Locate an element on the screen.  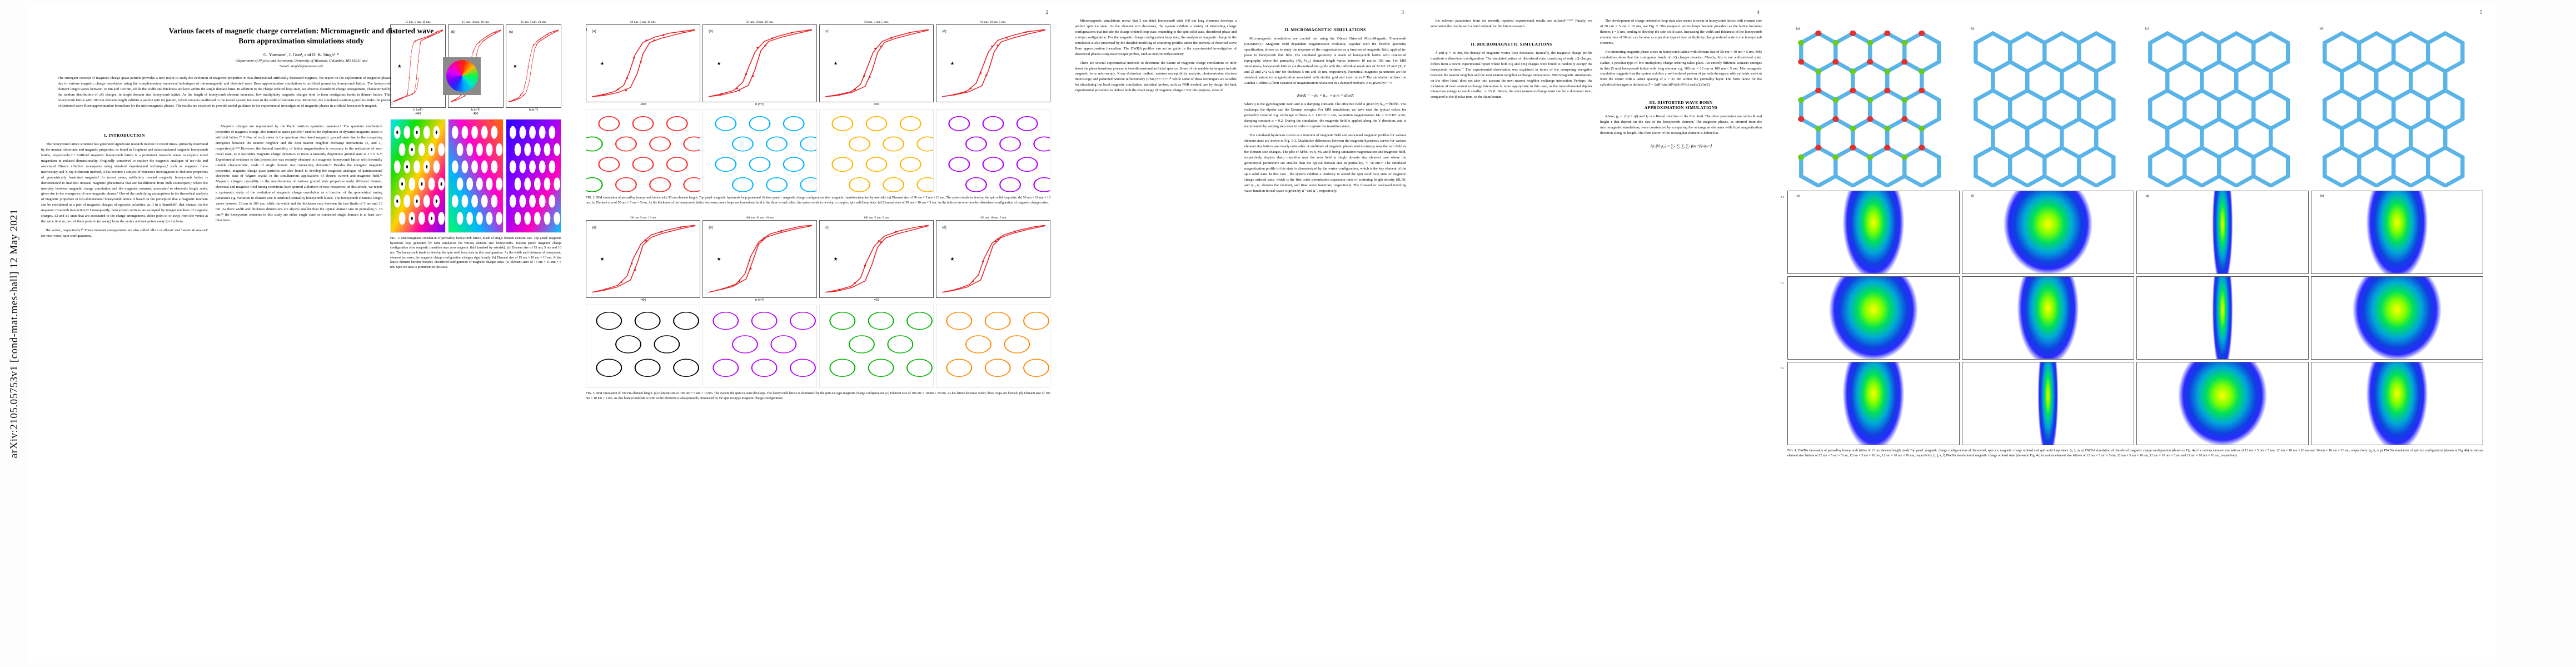
section-micromagnetic-heading-2: II. MICROMAGNETIC SIMULATIONS is located at coordinates (1511, 44).